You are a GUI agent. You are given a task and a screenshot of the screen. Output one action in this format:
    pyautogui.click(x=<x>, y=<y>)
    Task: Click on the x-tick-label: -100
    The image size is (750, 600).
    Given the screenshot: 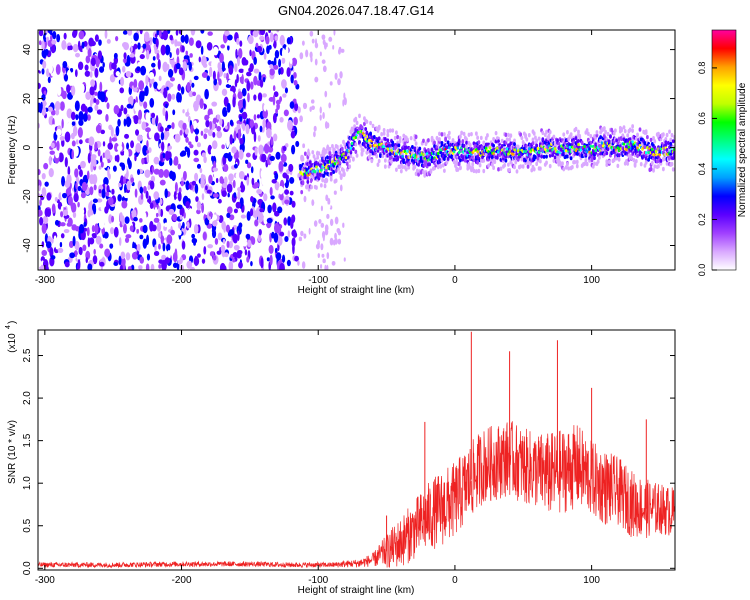 What is the action you would take?
    pyautogui.click(x=318, y=280)
    